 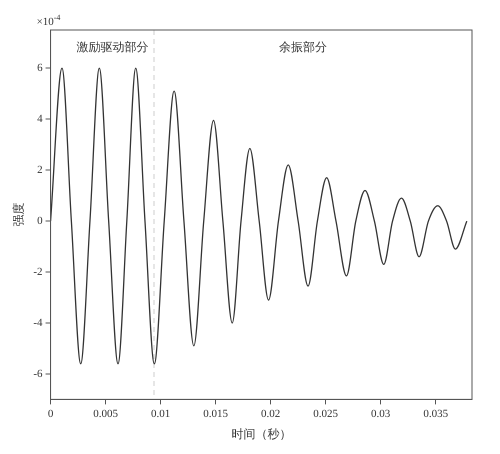 What do you see at coordinates (40, 119) in the screenshot?
I see `y-tick-label: 4` at bounding box center [40, 119].